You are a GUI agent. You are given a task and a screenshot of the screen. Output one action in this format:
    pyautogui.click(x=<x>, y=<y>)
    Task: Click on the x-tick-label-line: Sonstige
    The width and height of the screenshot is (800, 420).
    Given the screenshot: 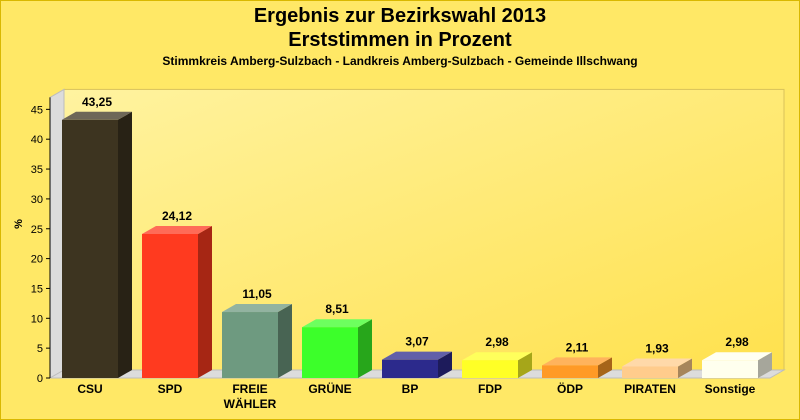 What is the action you would take?
    pyautogui.click(x=730, y=389)
    